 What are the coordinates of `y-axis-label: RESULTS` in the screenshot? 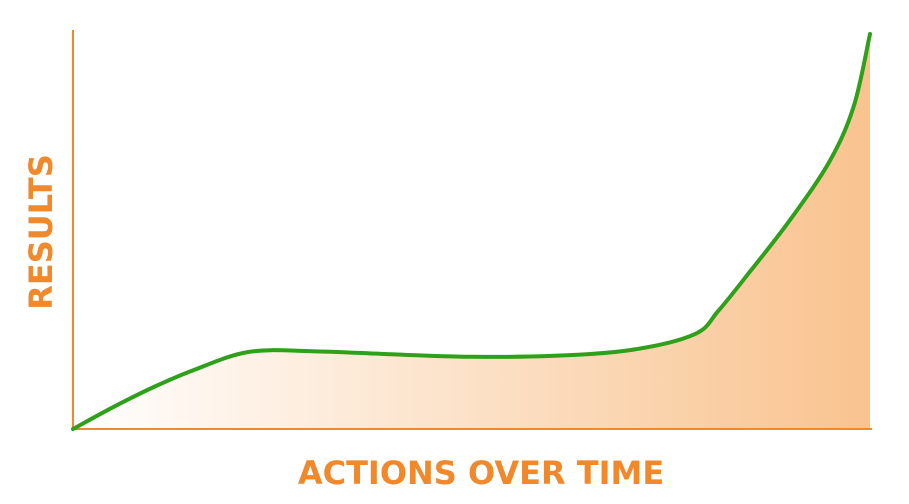 It's located at (41, 232).